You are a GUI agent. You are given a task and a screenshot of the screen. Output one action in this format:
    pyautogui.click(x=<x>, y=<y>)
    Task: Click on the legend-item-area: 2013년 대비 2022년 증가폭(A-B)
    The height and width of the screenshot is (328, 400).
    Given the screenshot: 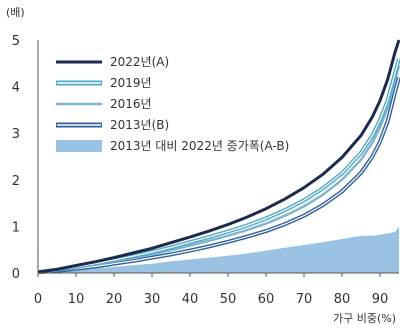 What is the action you would take?
    pyautogui.click(x=172, y=146)
    